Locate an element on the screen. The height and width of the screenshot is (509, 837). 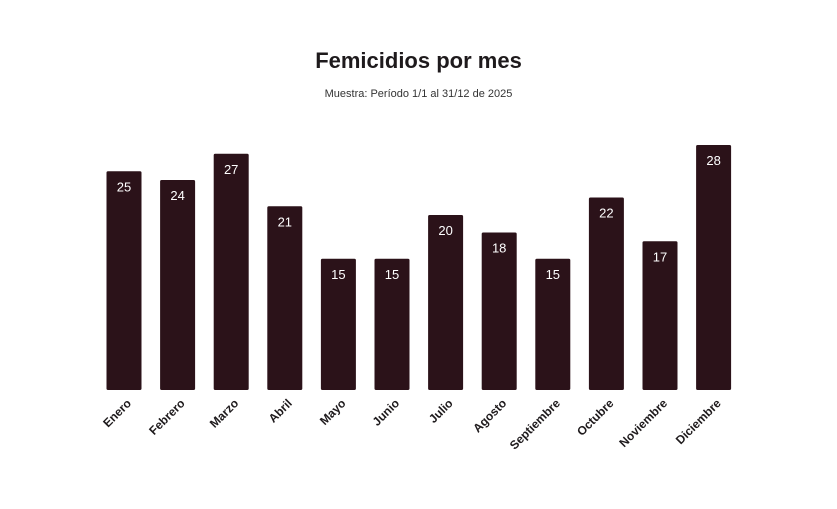
chart-title: Femicidios por mes is located at coordinates (418, 60).